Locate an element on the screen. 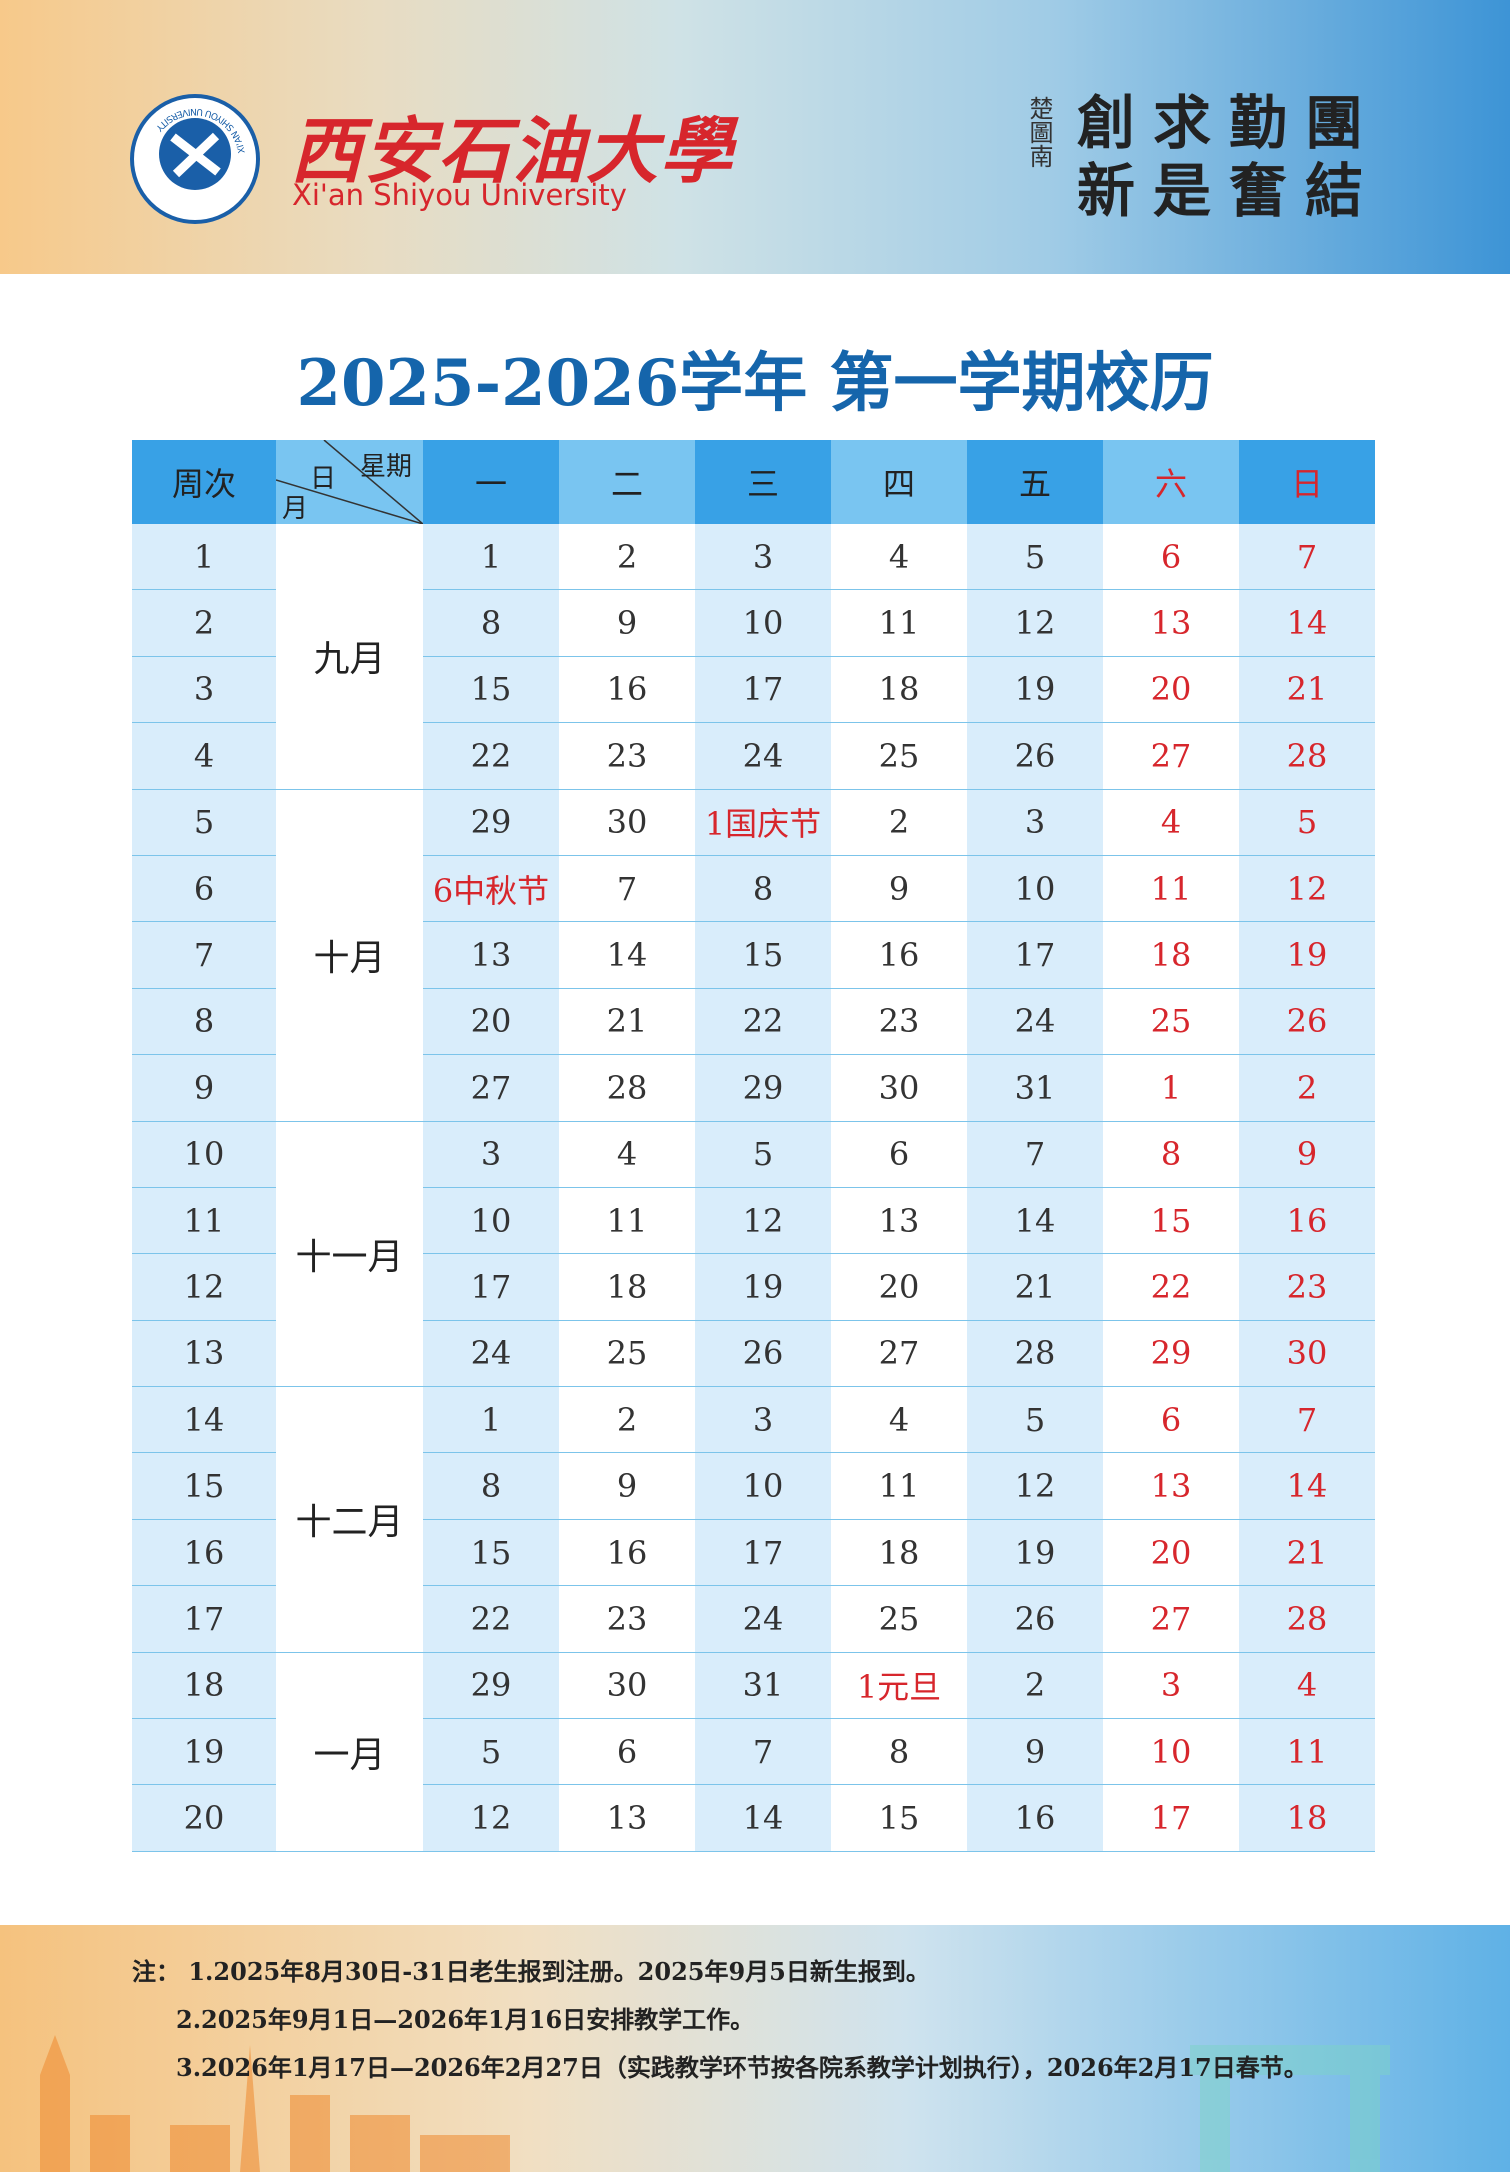 This screenshot has width=1510, height=2172. week-number: 2 is located at coordinates (204, 623).